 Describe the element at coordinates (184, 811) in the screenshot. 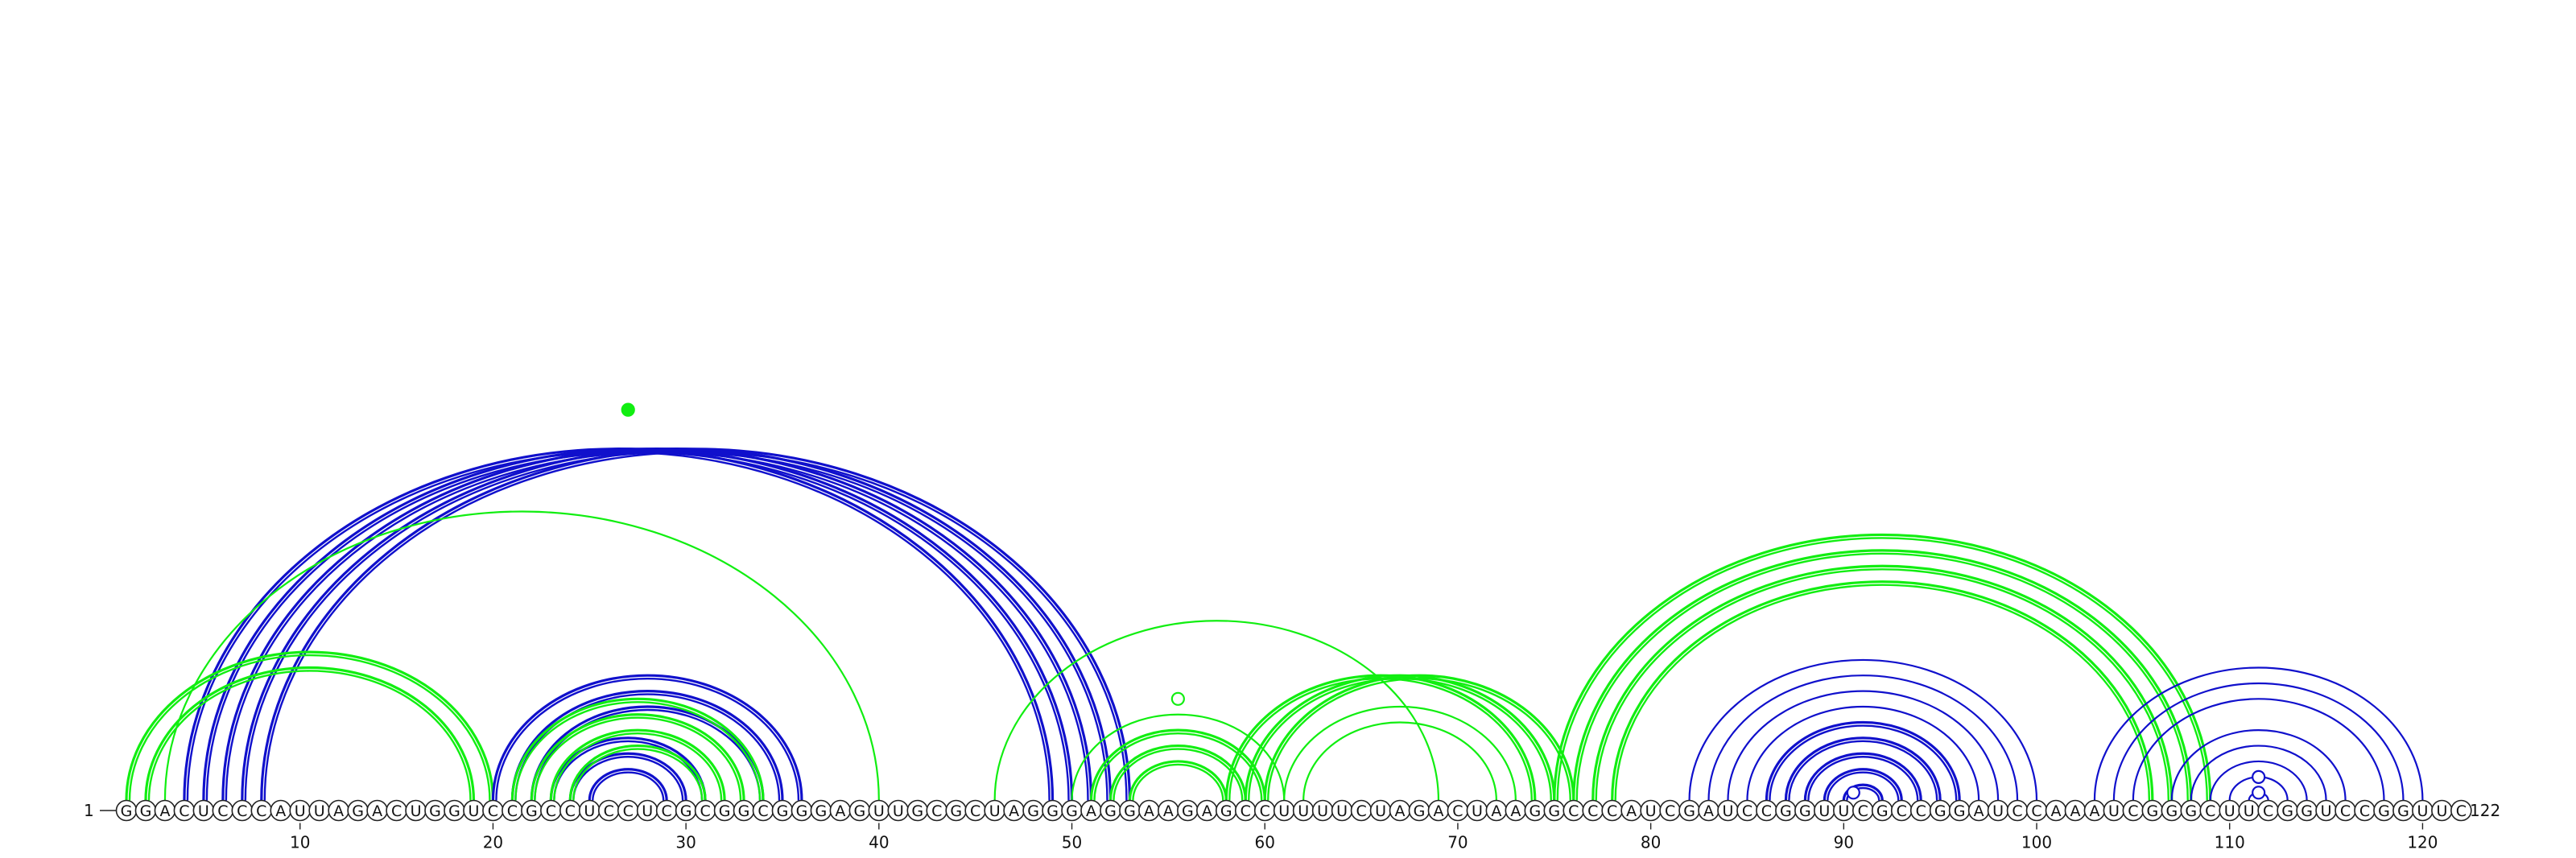

I see `nucleotide-4: C` at that location.